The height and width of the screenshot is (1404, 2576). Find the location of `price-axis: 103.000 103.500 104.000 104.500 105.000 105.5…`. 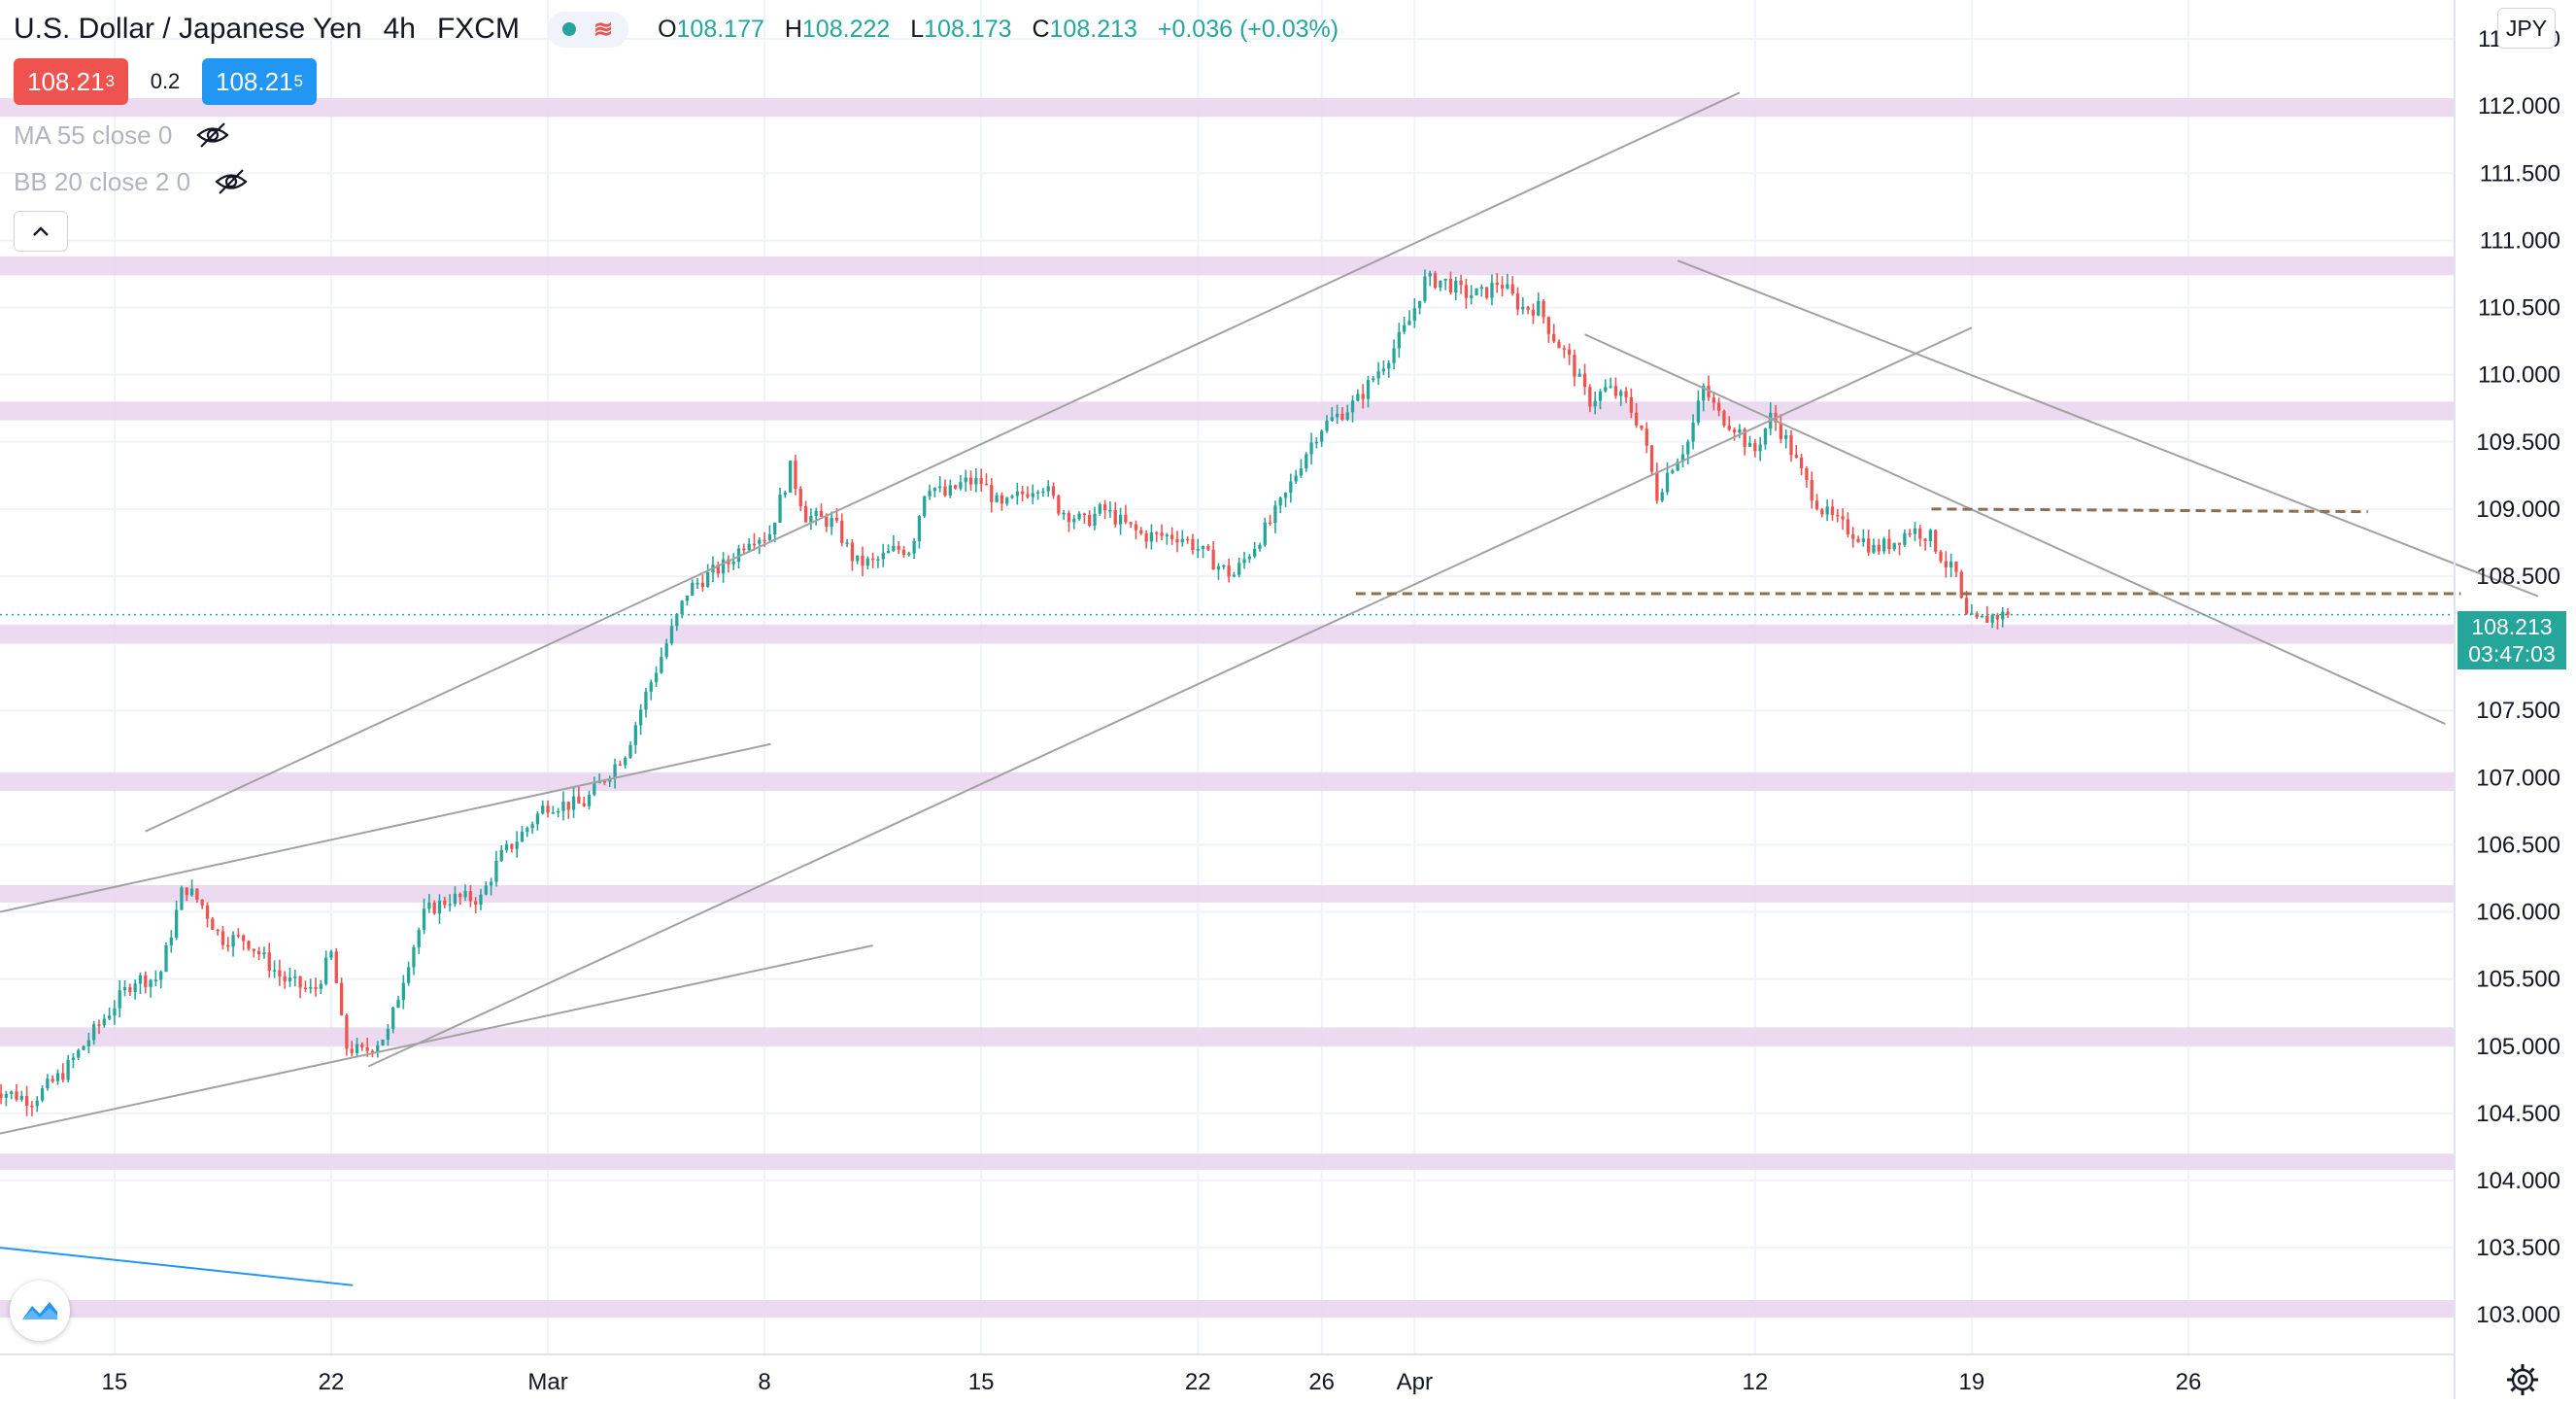

price-axis: 103.000 103.500 104.000 104.500 105.000 105.5… is located at coordinates (2518, 677).